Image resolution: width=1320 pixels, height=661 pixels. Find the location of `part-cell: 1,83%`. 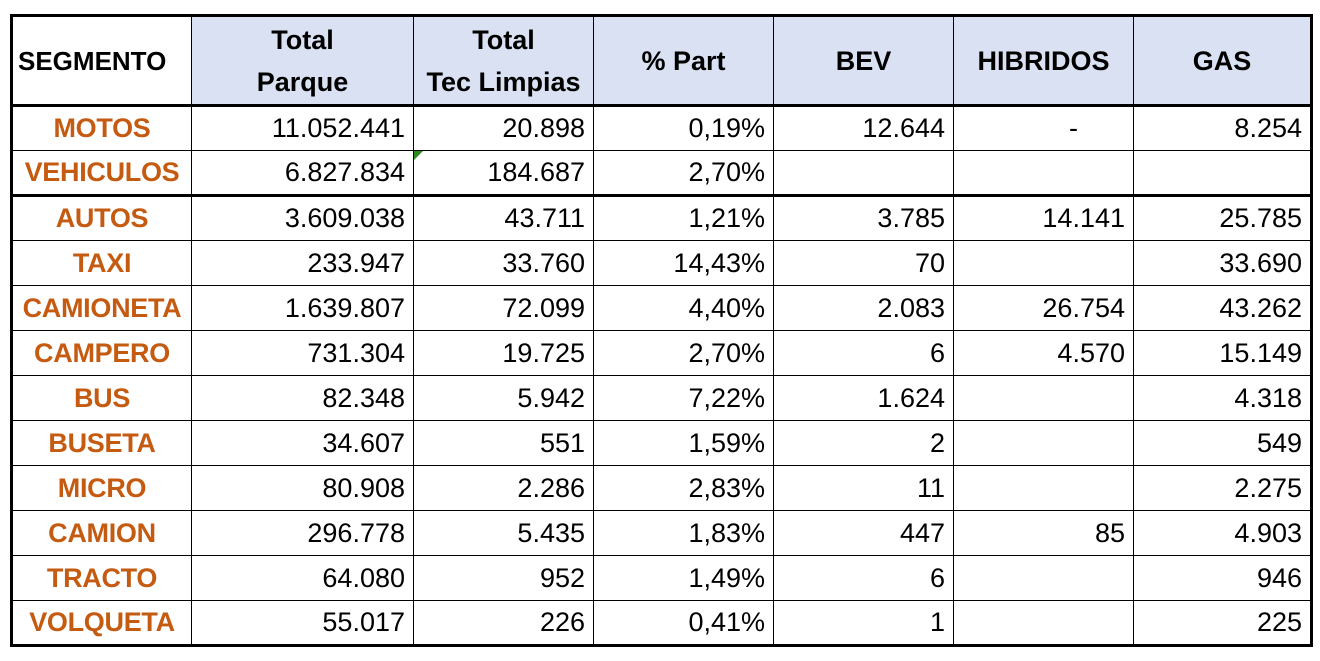

part-cell: 1,83% is located at coordinates (683, 533).